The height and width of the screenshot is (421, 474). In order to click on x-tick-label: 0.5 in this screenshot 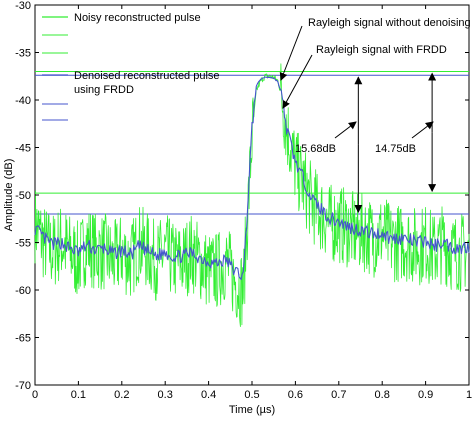, I will do `click(251, 395)`.